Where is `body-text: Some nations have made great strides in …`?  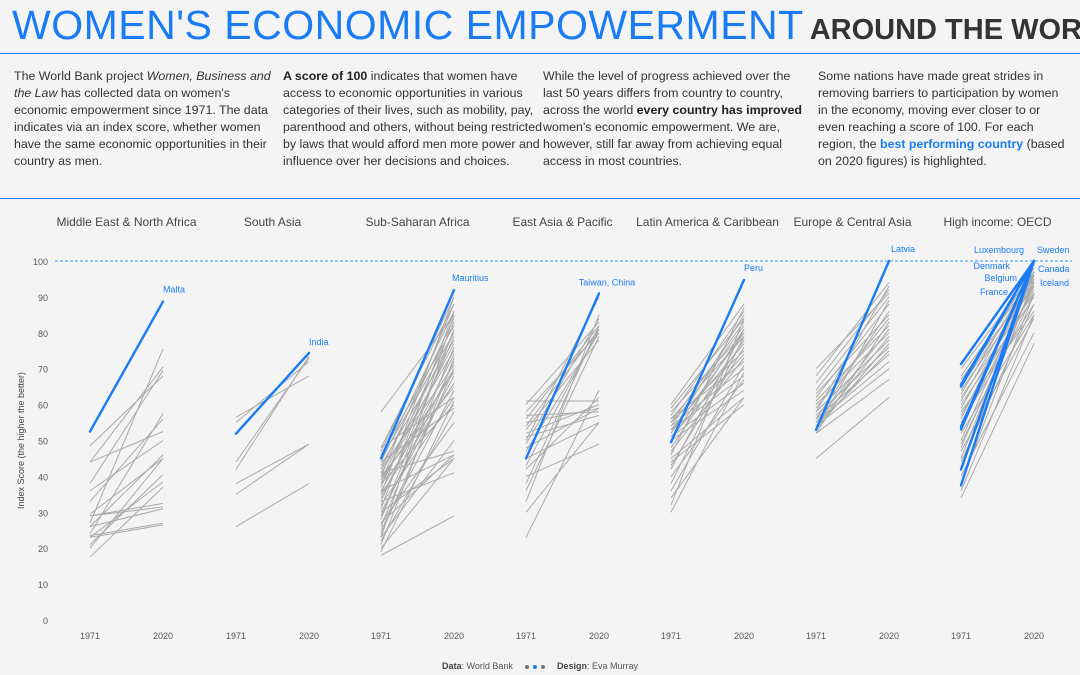
body-text: Some nations have made great strides in … is located at coordinates (938, 110).